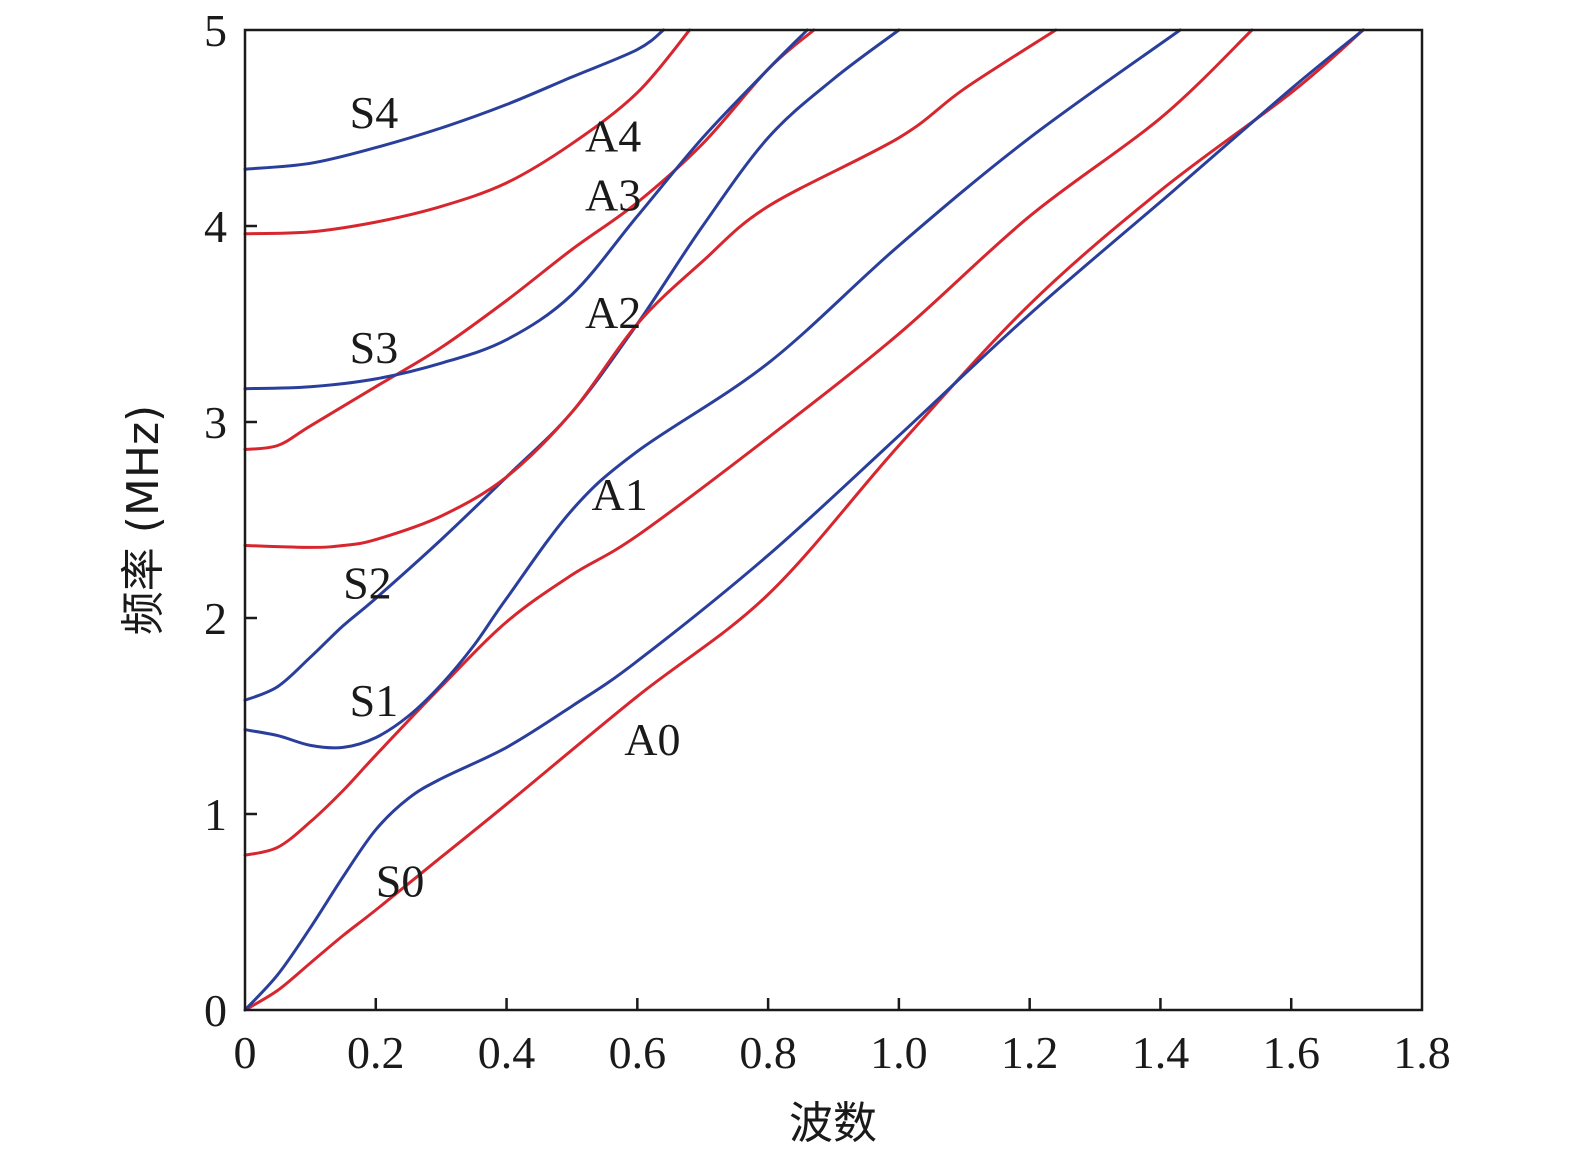  What do you see at coordinates (454, 99) in the screenshot?
I see `curve-s4` at bounding box center [454, 99].